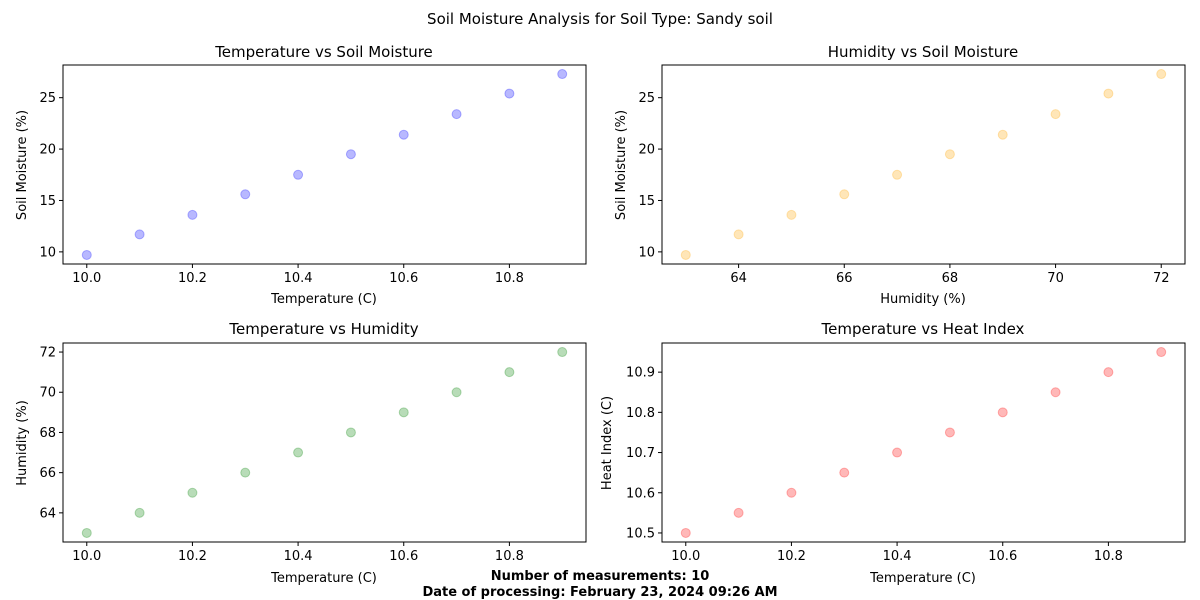  Describe the element at coordinates (738, 278) in the screenshot. I see `x-tick-label: 64` at that location.